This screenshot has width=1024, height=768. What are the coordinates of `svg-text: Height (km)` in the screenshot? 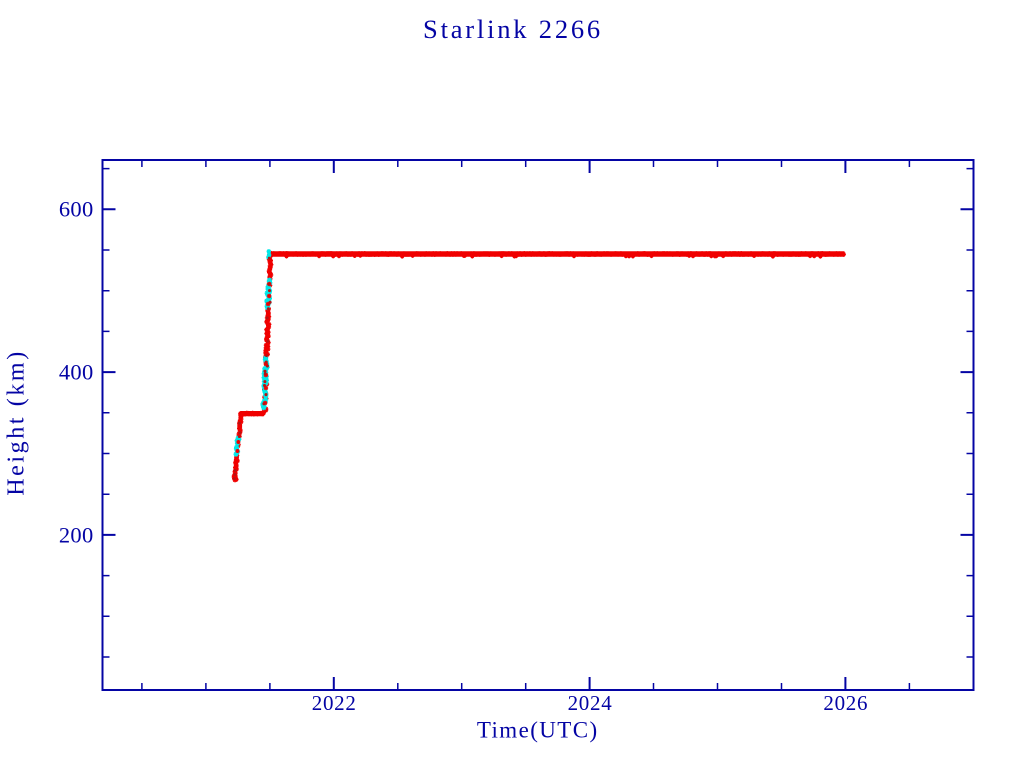 It's located at (17, 422).